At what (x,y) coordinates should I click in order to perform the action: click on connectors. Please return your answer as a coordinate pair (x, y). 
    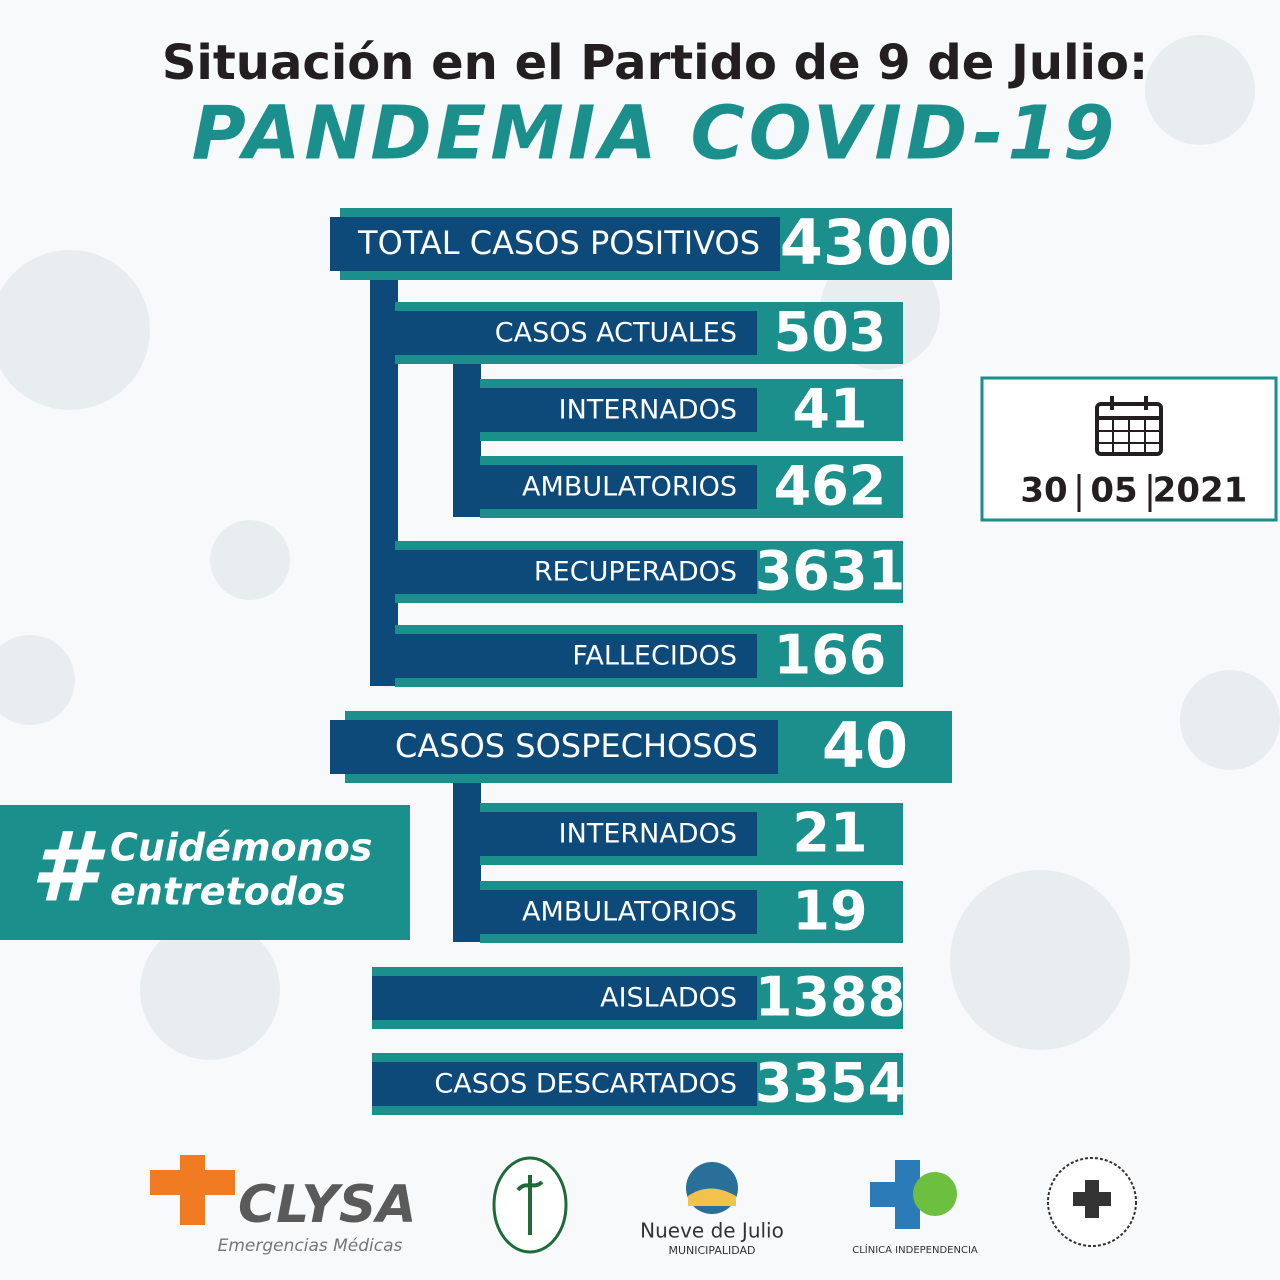
    Looking at the image, I should click on (425, 605).